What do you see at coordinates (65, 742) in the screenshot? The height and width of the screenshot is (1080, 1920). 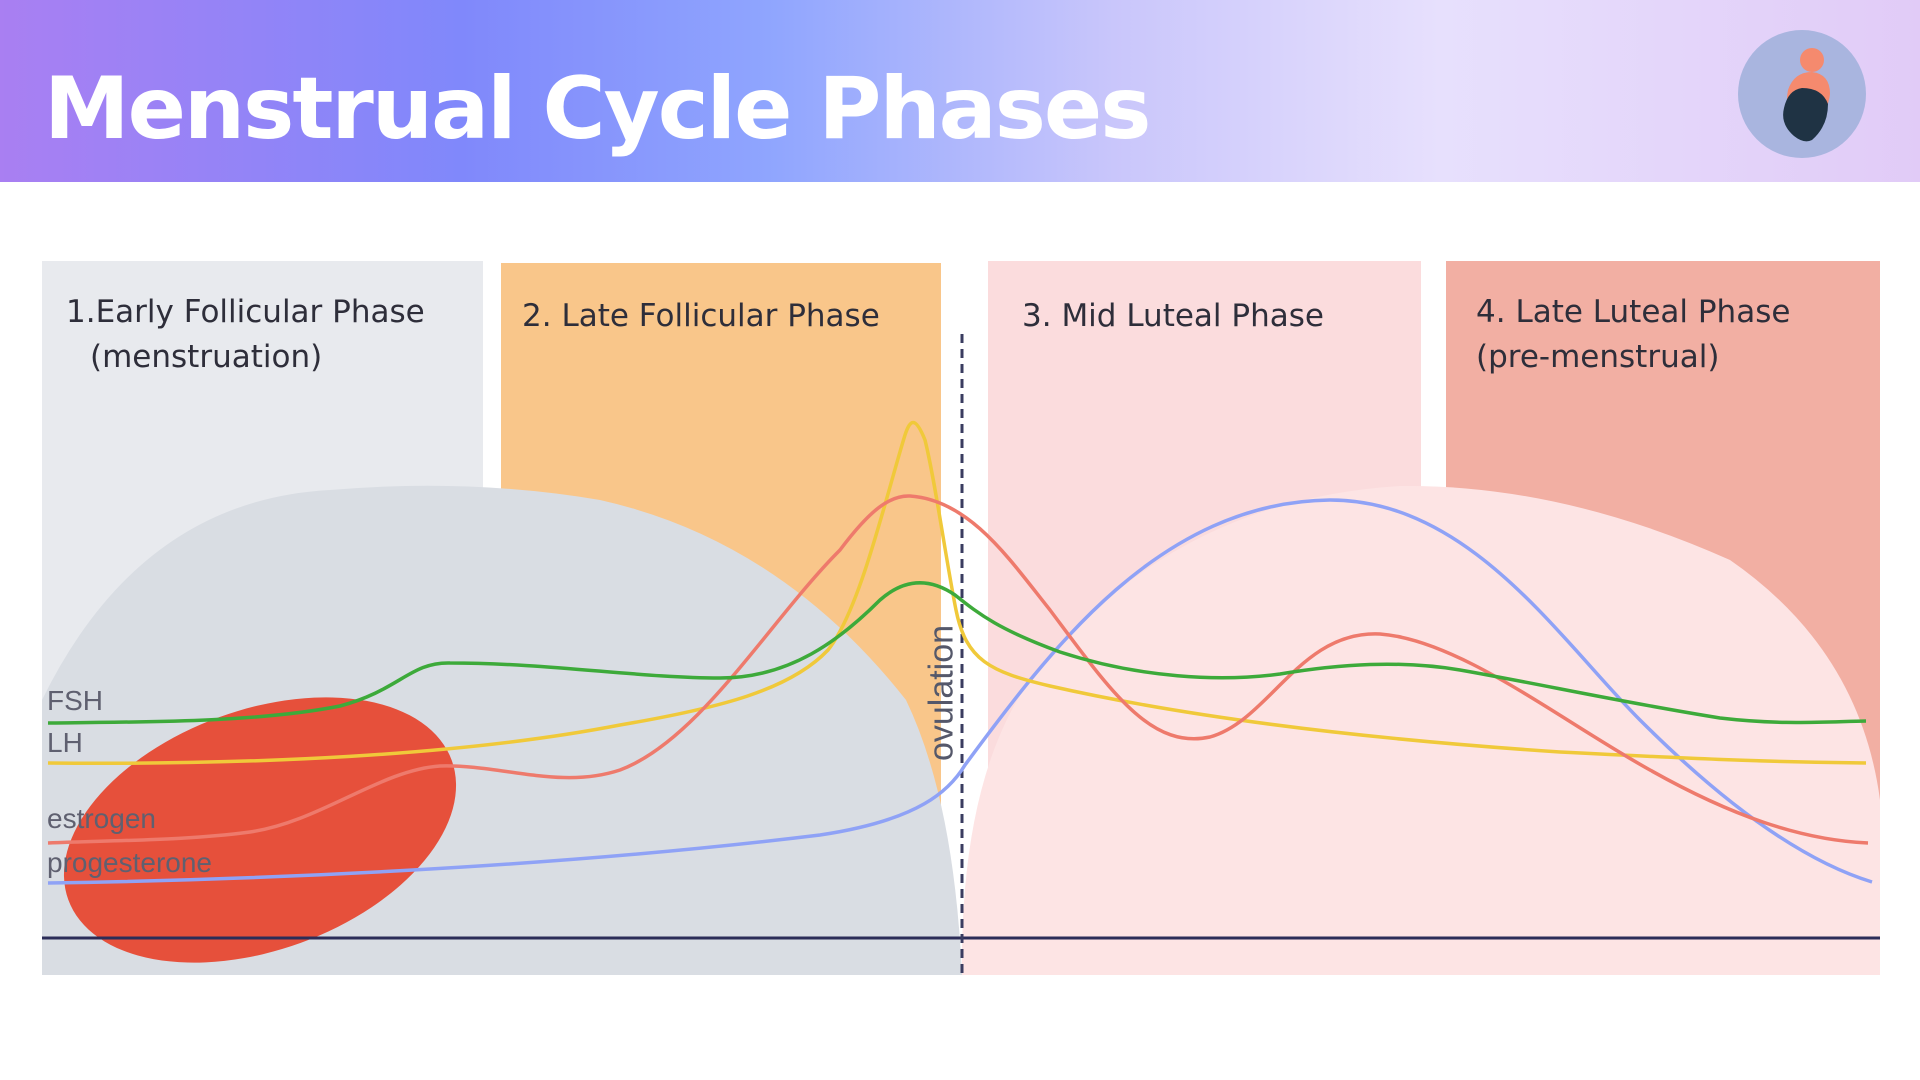 I see `lh-label: LH` at bounding box center [65, 742].